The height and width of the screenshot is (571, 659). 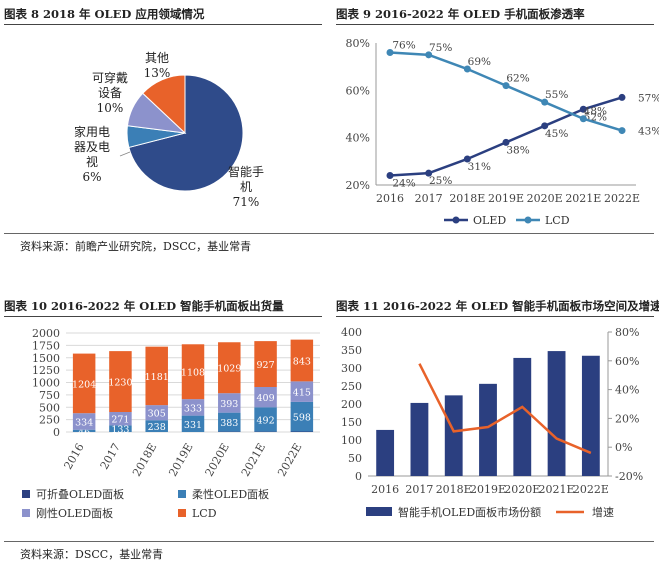 I want to click on bar-label: 383, so click(x=229, y=423).